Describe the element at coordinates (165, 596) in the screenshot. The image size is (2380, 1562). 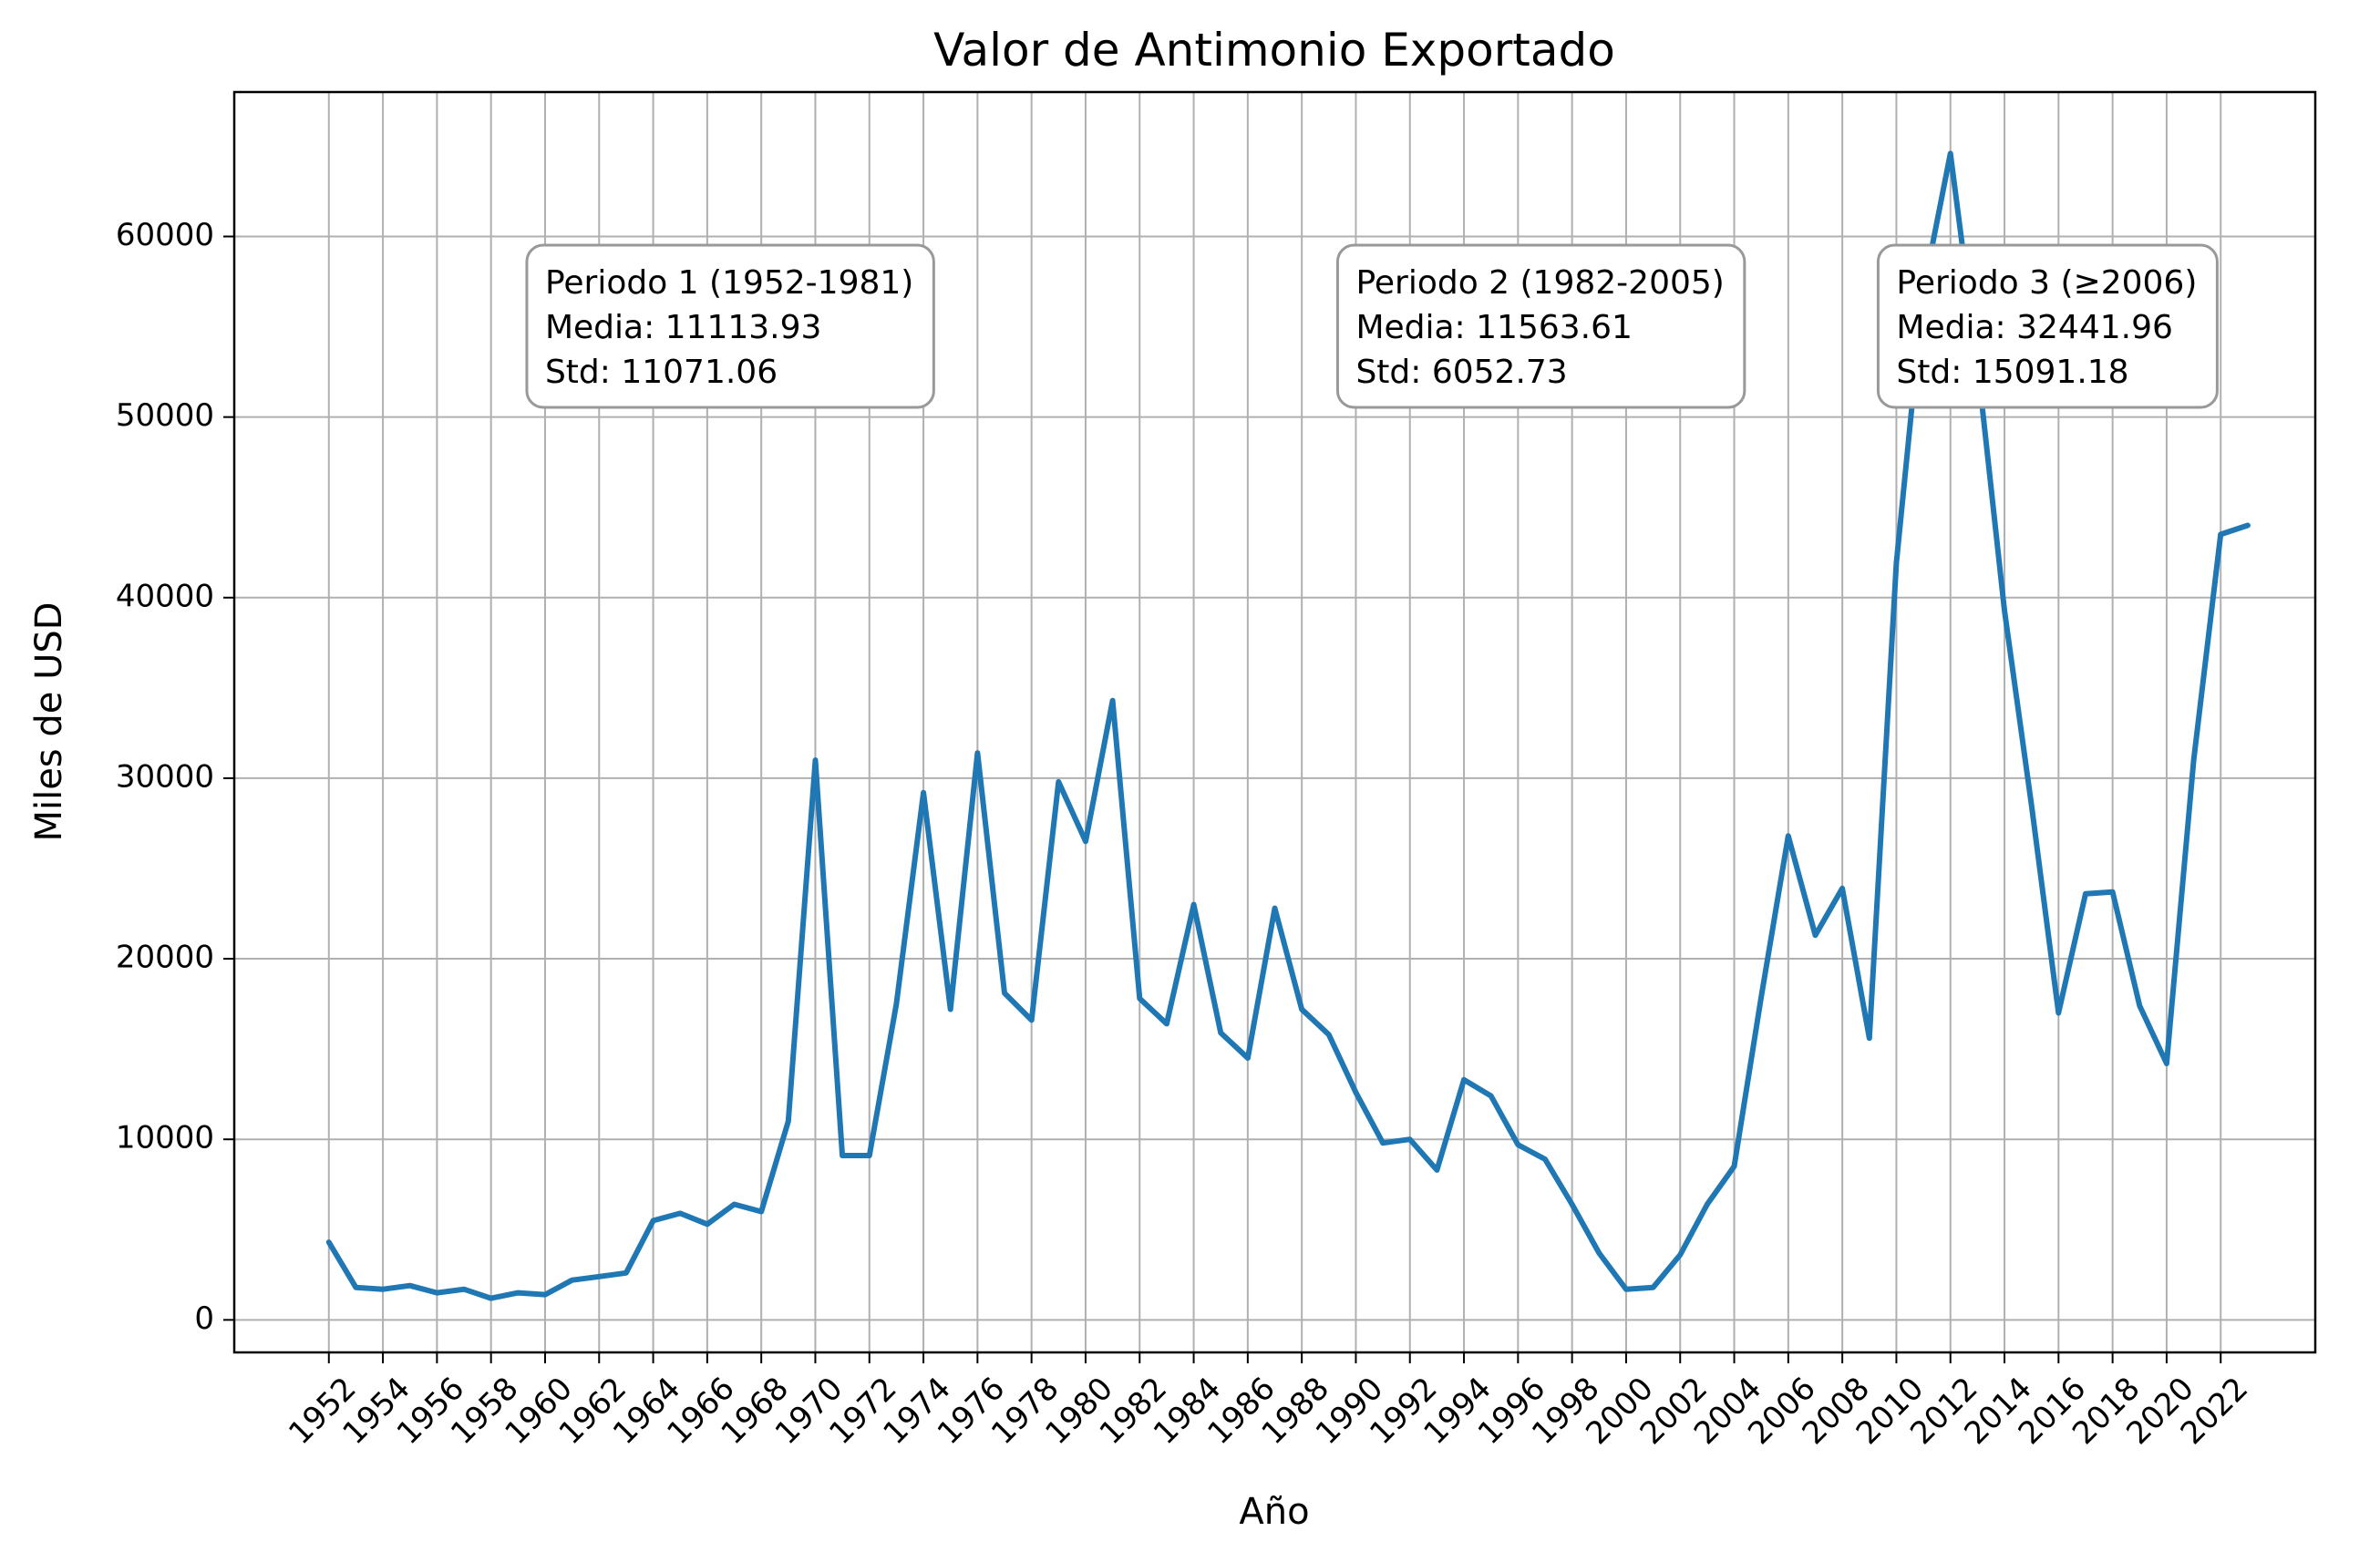
I see `y-tick-label: 40000` at that location.